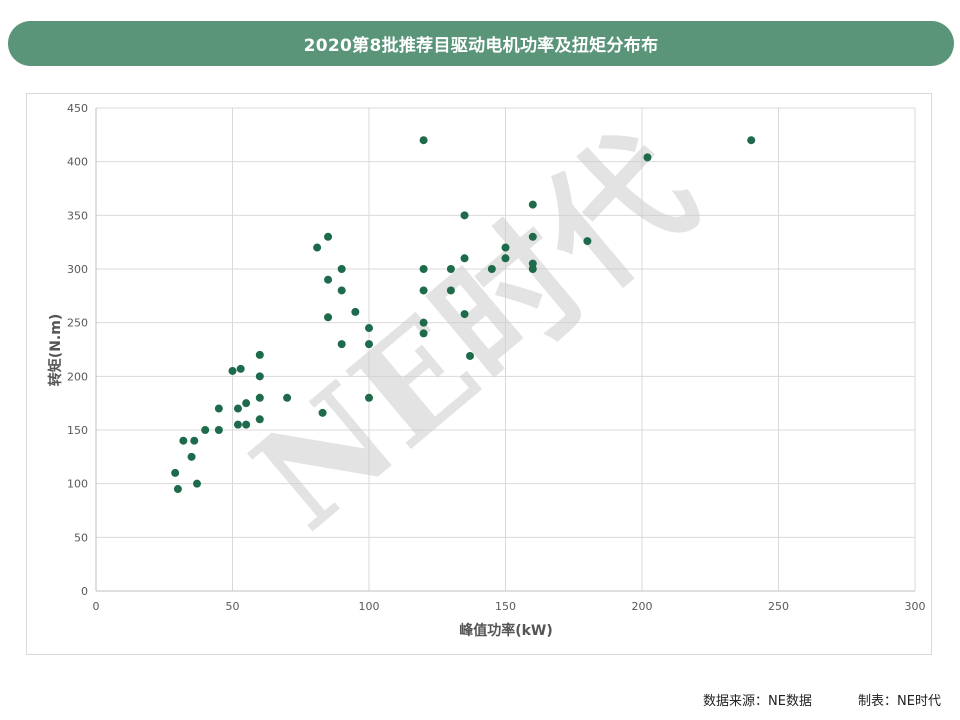 This screenshot has width=960, height=720. Describe the element at coordinates (369, 606) in the screenshot. I see `x-tick-label: 100` at that location.